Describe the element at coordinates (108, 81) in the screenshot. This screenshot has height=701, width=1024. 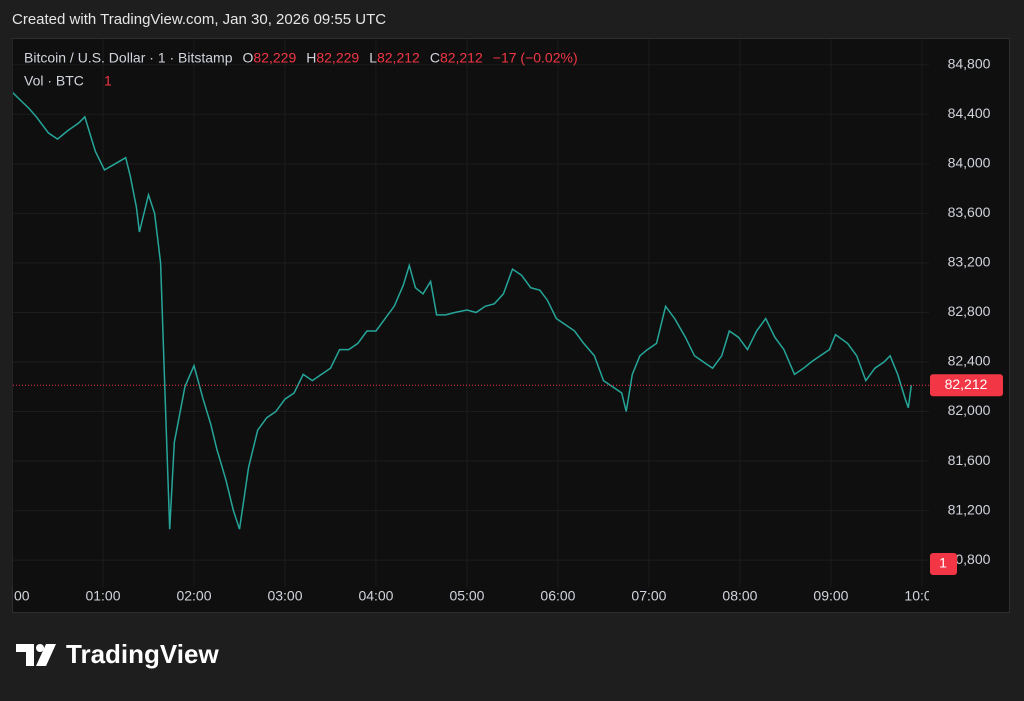
I see `volume-value: 1` at that location.